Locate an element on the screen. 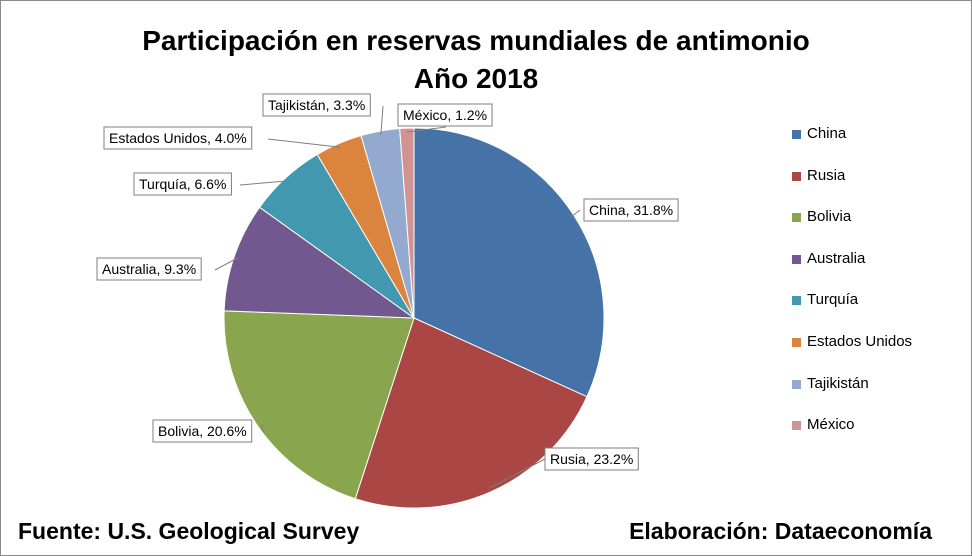 This screenshot has width=972, height=556. legend-label: Tajikistán is located at coordinates (838, 383).